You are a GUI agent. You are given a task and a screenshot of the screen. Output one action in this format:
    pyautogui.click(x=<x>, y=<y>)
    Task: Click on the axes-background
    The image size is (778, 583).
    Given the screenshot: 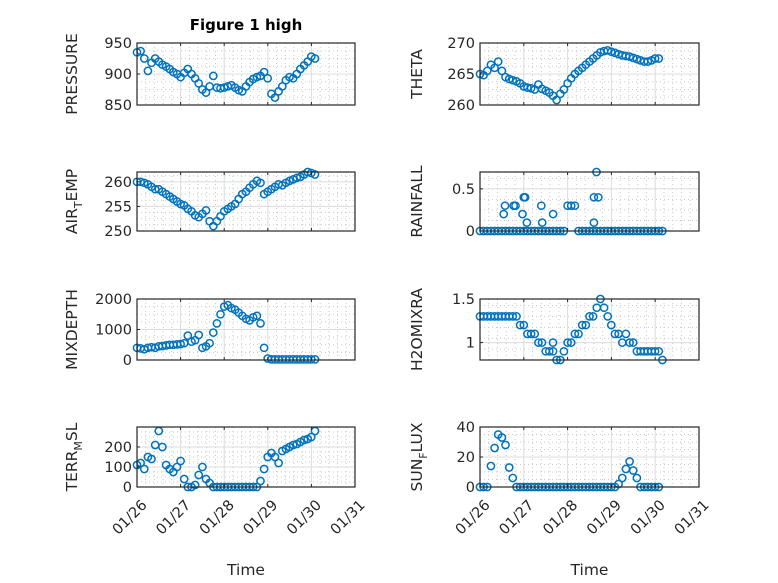 What is the action you would take?
    pyautogui.click(x=589, y=329)
    